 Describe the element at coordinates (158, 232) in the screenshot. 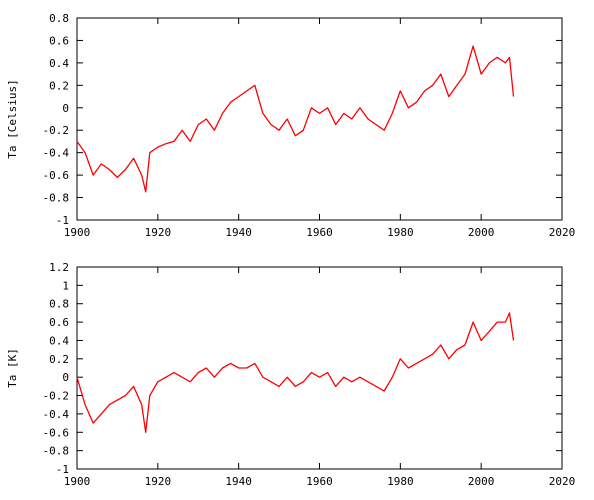

I see `top-x-tick-label: 1920` at that location.